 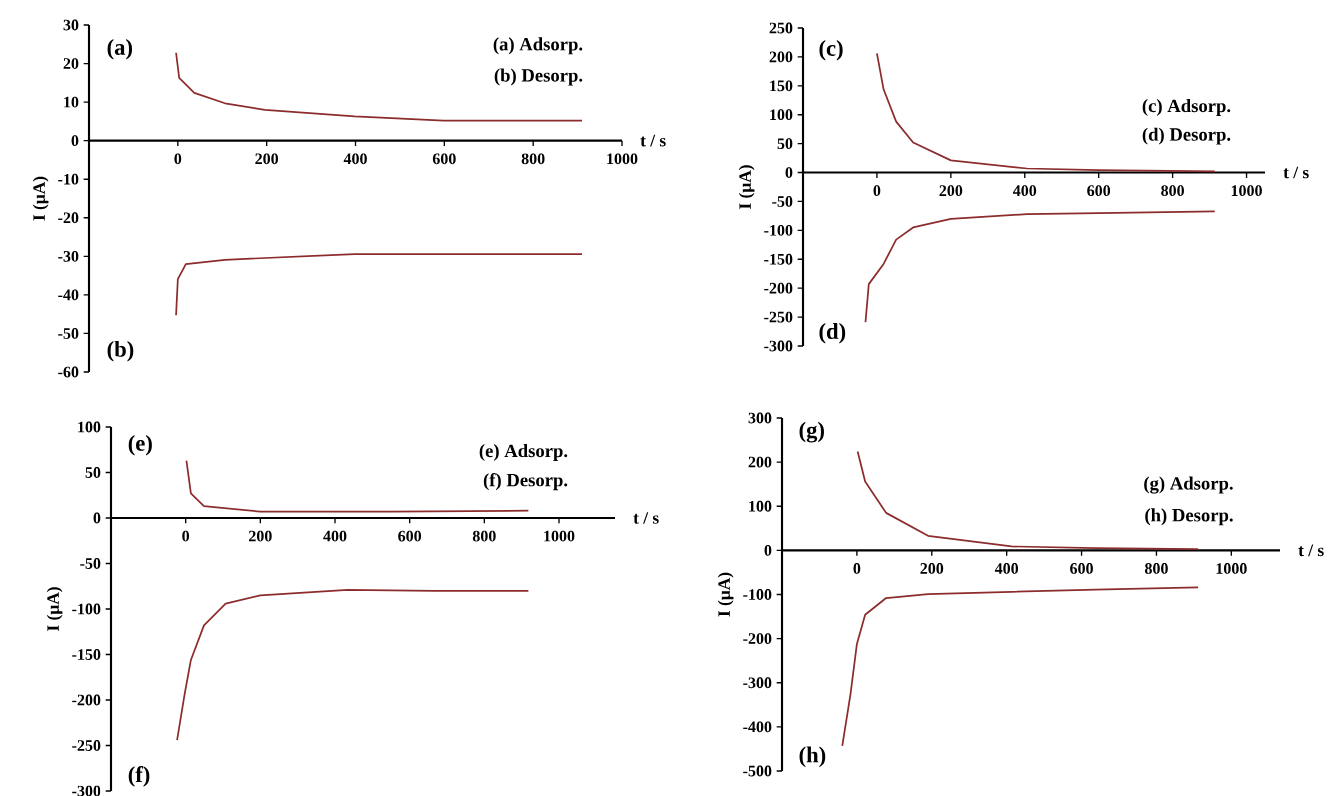 What do you see at coordinates (71, 63) in the screenshot?
I see `y-tick-label: 20` at bounding box center [71, 63].